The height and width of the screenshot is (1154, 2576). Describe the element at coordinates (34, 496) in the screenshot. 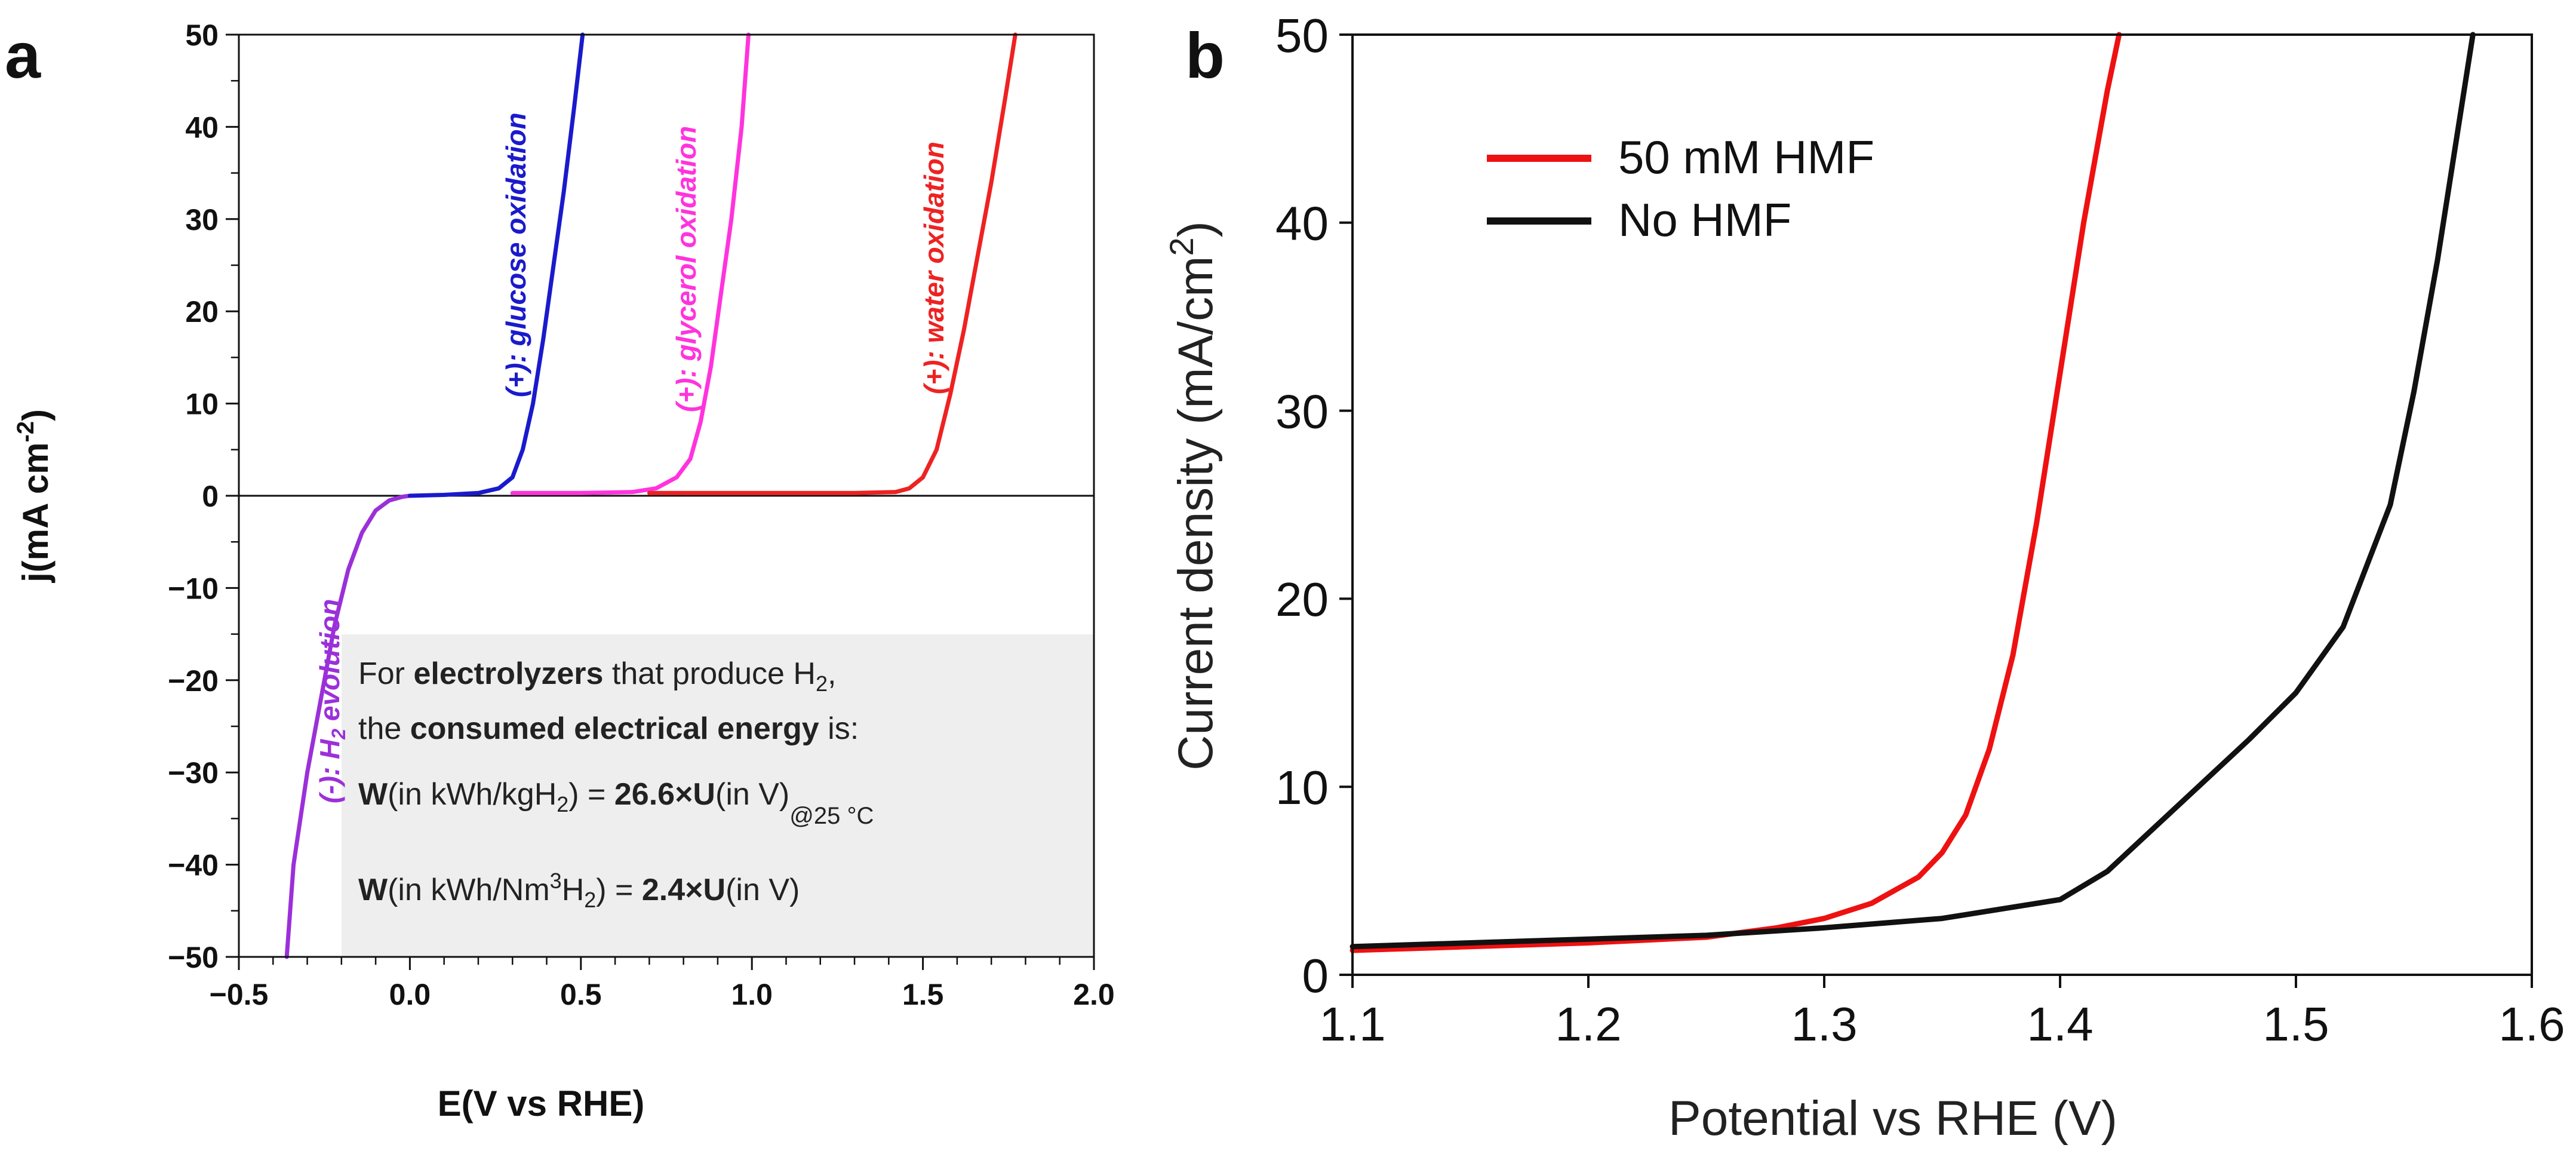

I see `panel-a-y-axis-title: j(mA cm-2)` at that location.